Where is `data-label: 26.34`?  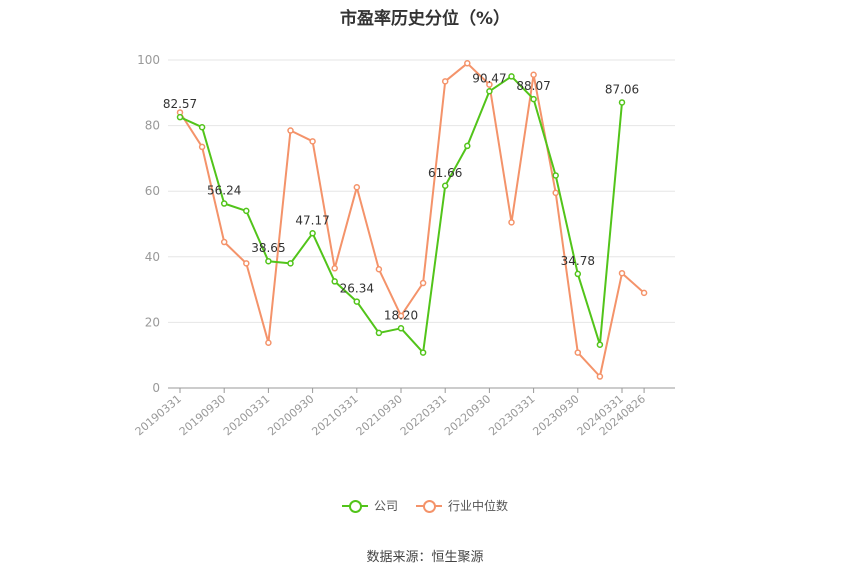
data-label: 26.34 is located at coordinates (357, 289).